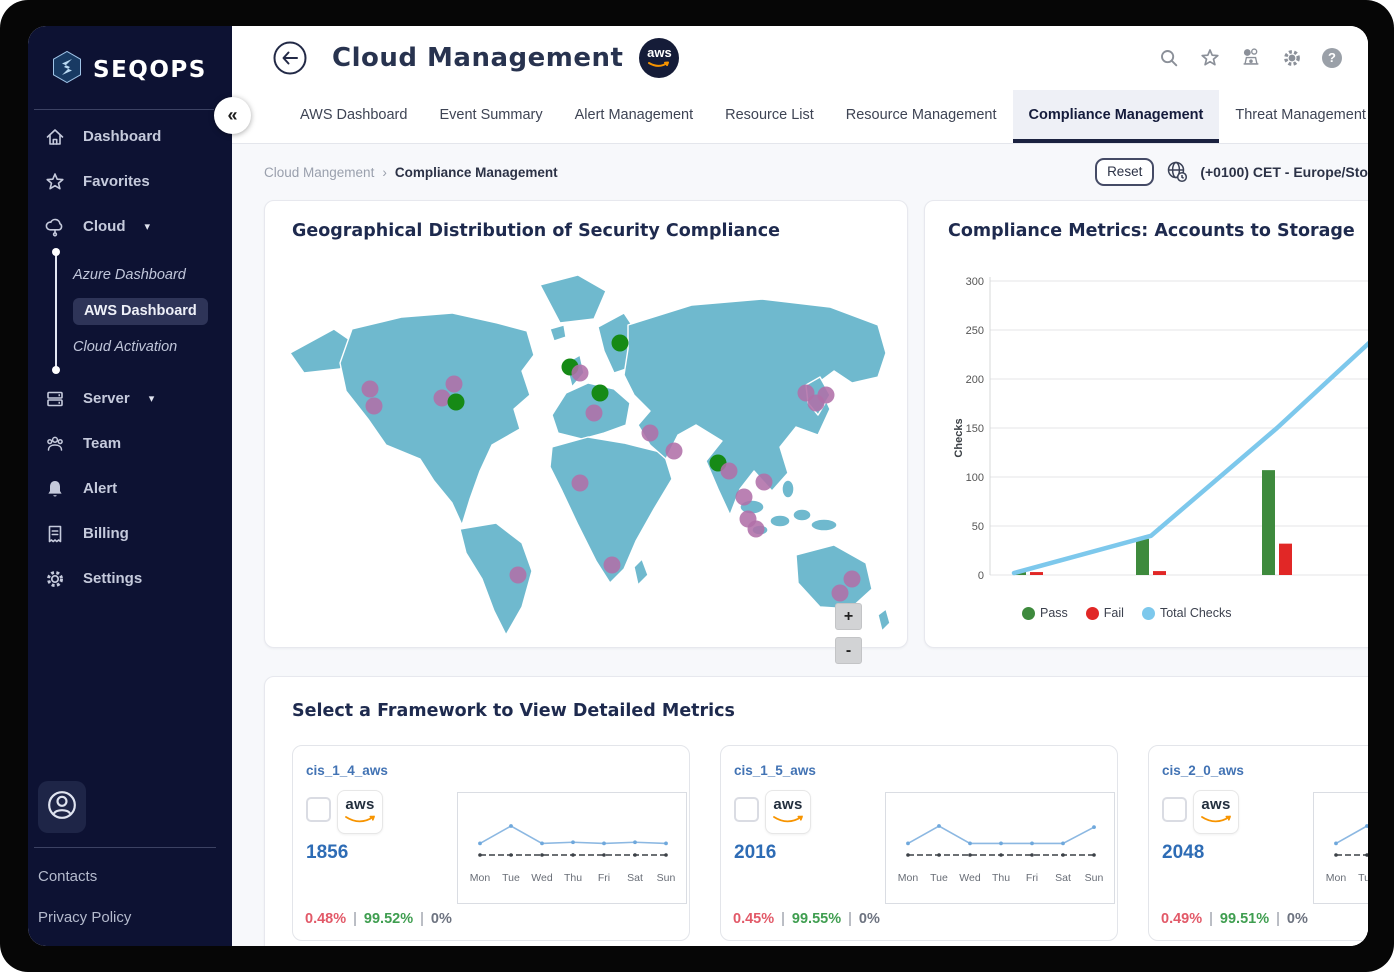 The height and width of the screenshot is (972, 1394). Describe the element at coordinates (848, 633) in the screenshot. I see `map-zoom-controls: + -` at that location.